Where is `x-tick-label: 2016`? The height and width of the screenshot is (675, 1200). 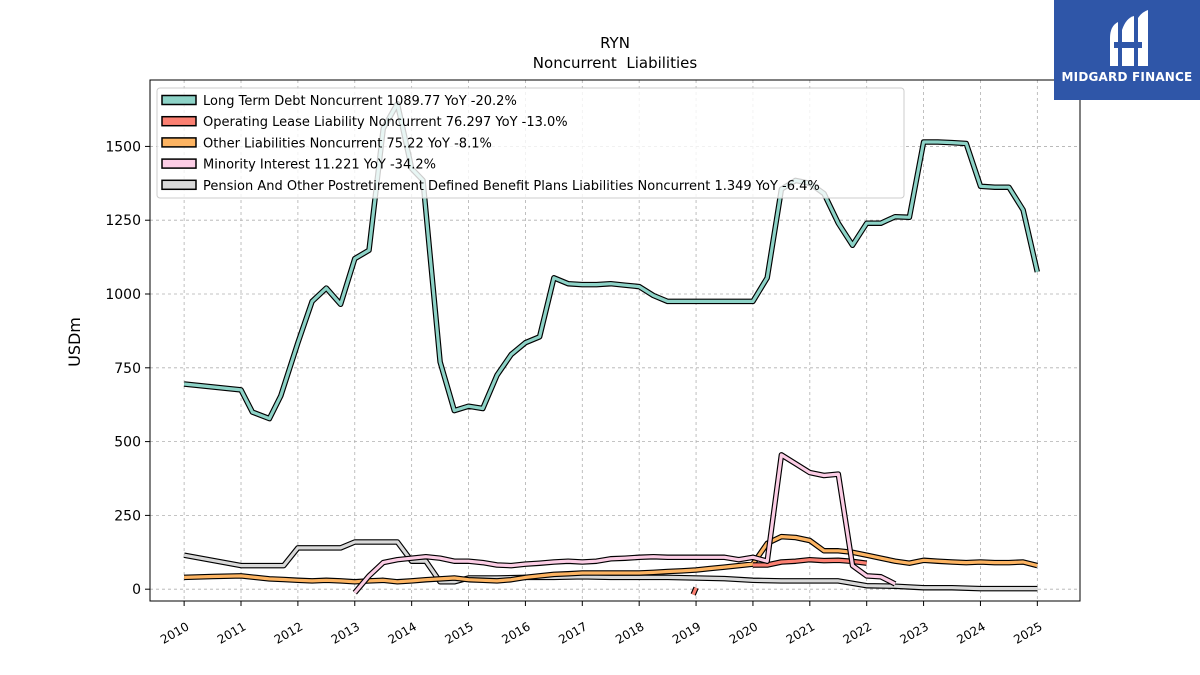 x-tick-label: 2016 is located at coordinates (515, 632).